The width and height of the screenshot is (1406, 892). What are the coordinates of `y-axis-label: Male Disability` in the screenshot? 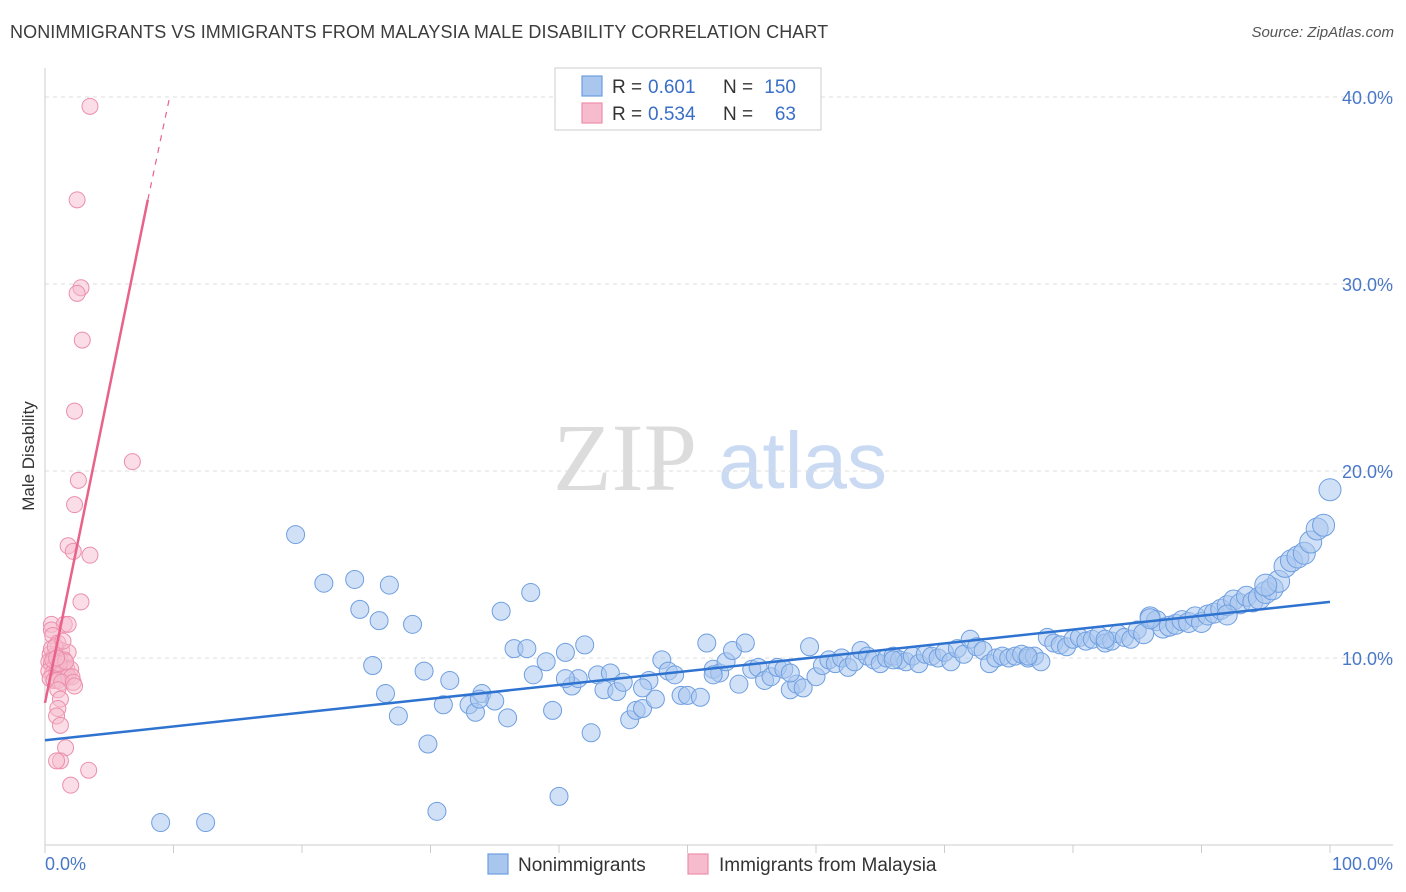 It's located at (28, 456).